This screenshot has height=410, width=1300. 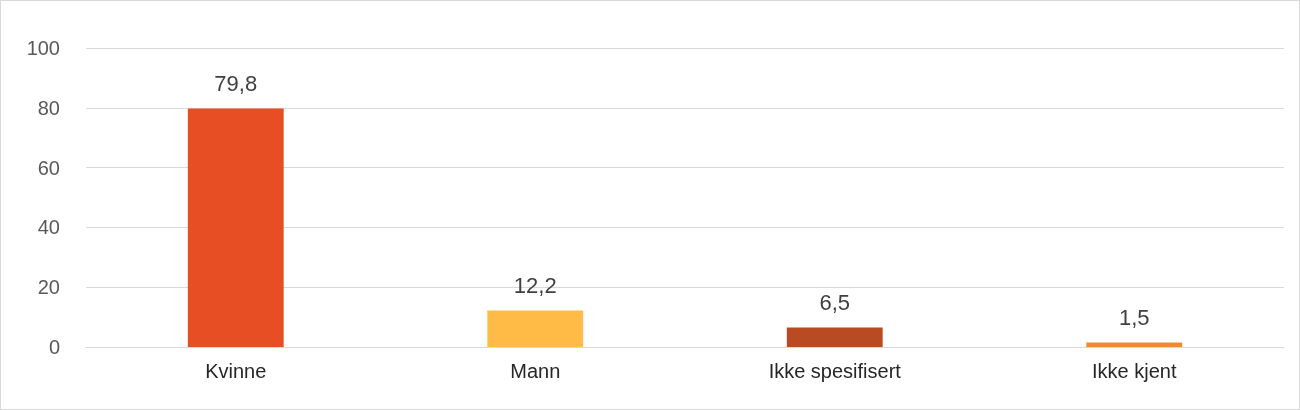 What do you see at coordinates (835, 371) in the screenshot?
I see `x-tick-label: Ikke spesifisert` at bounding box center [835, 371].